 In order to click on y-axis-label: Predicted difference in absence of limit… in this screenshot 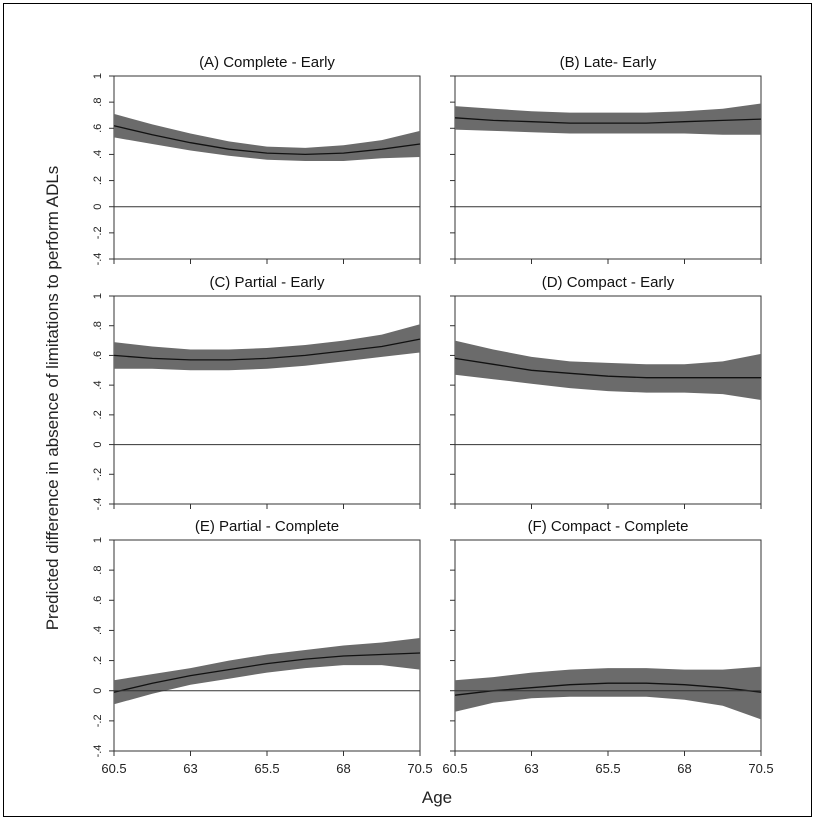, I will do `click(52, 398)`.